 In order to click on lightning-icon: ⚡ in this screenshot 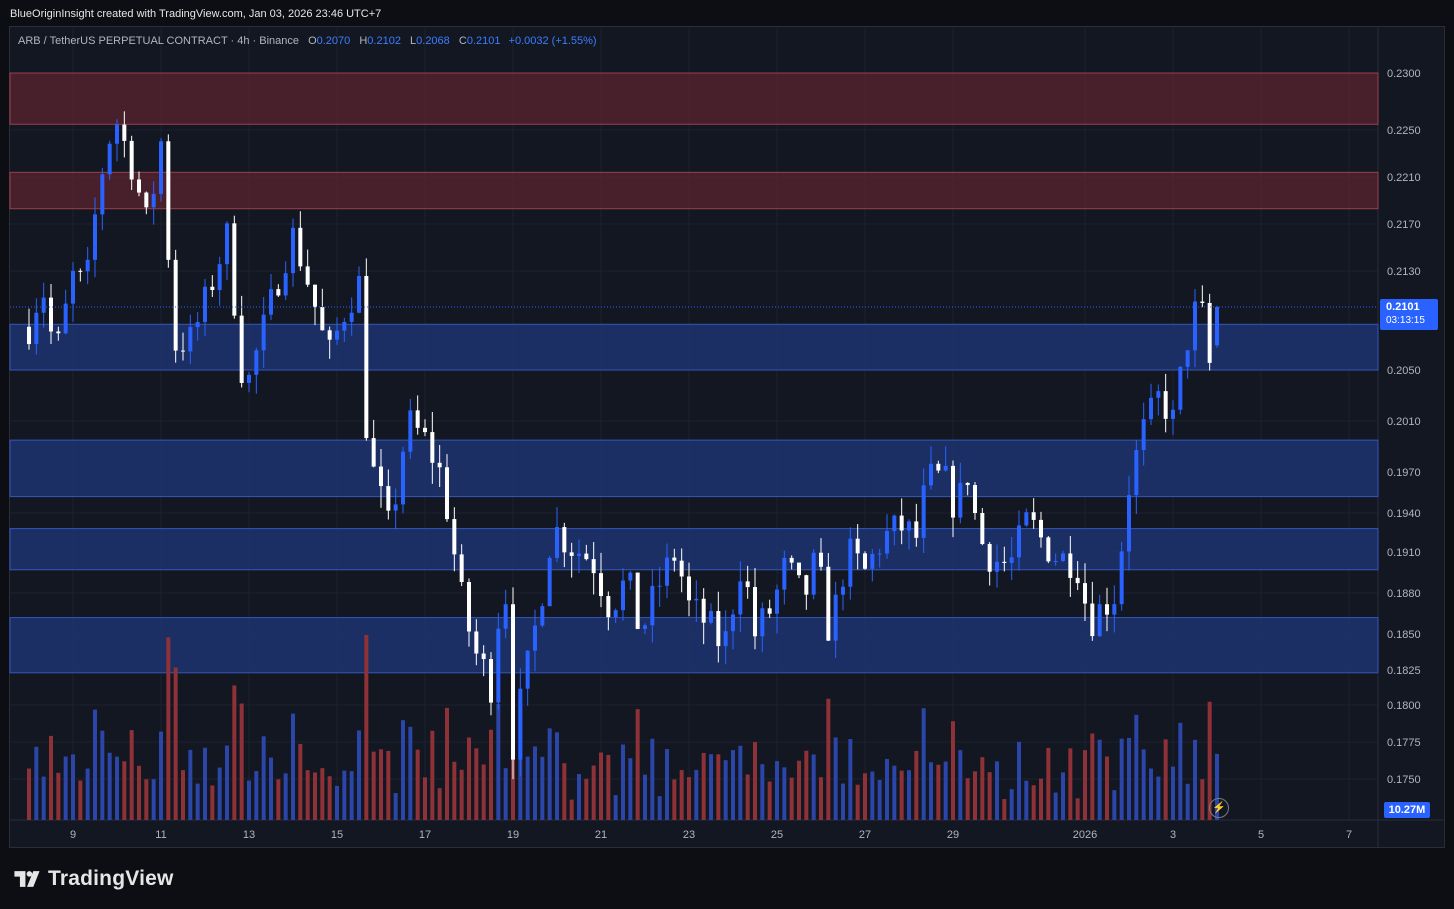, I will do `click(1219, 808)`.